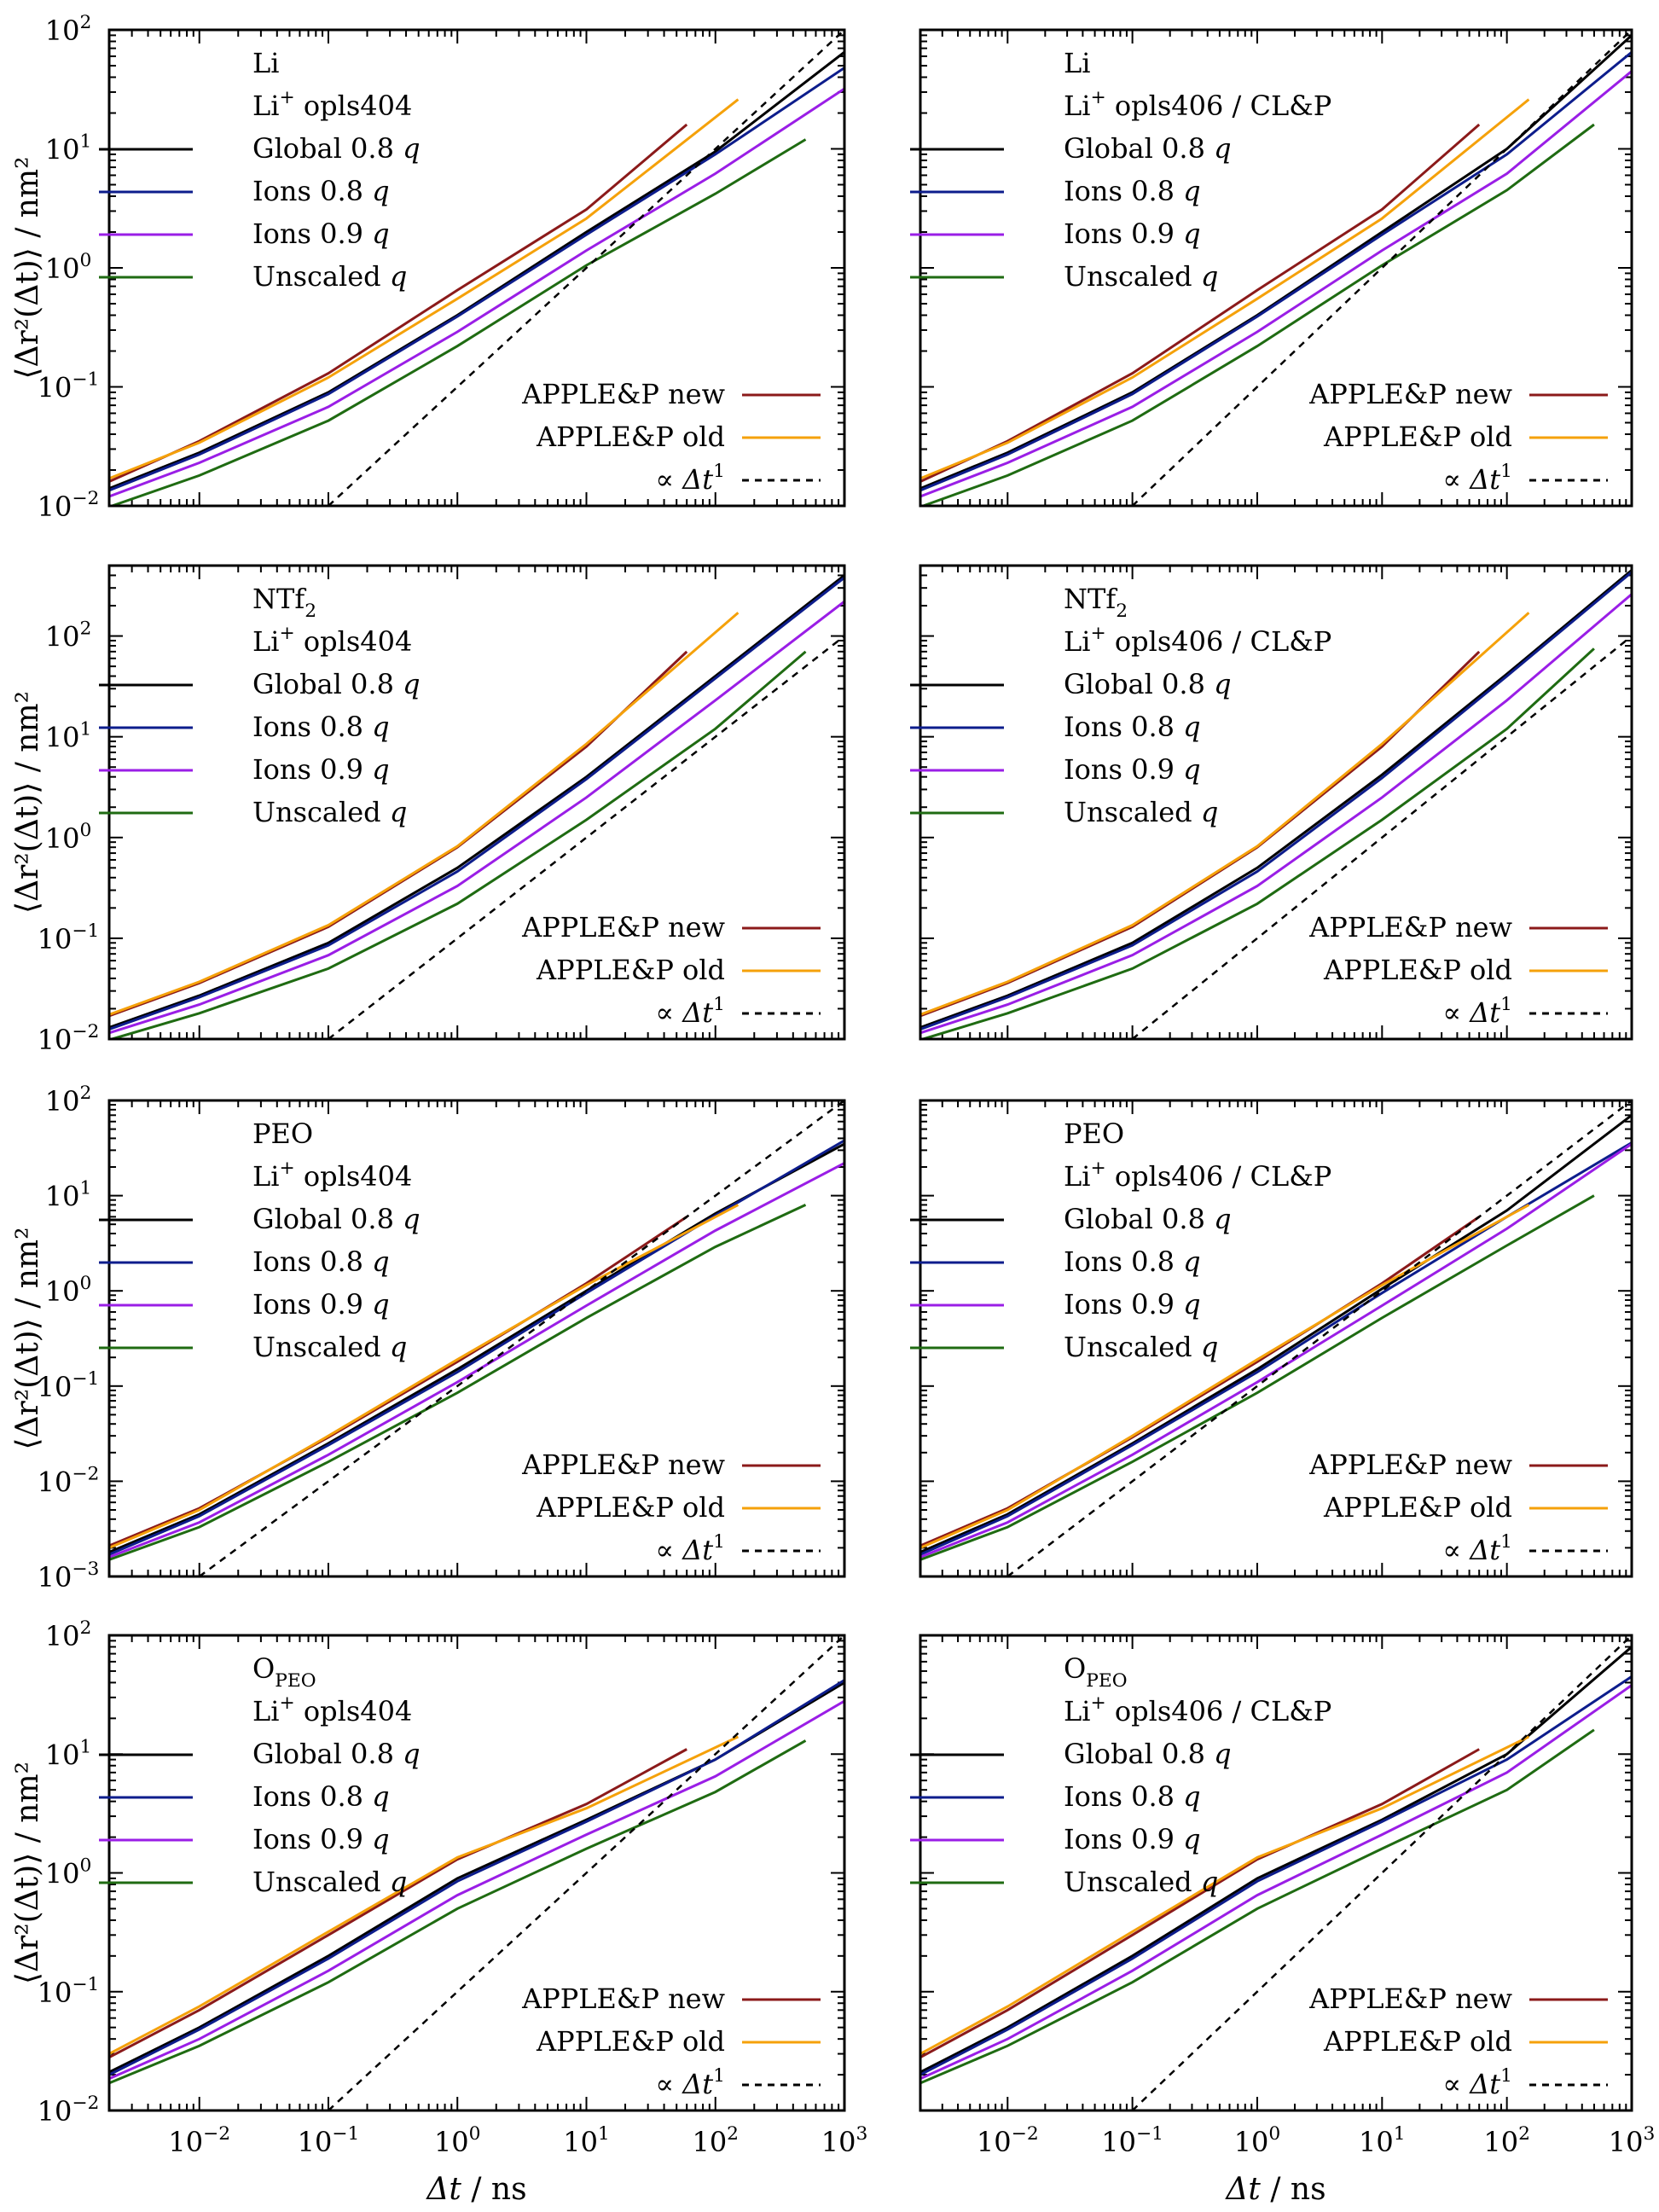  Describe the element at coordinates (1008, 2140) in the screenshot. I see `x-tick-label: 10⁻²` at that location.